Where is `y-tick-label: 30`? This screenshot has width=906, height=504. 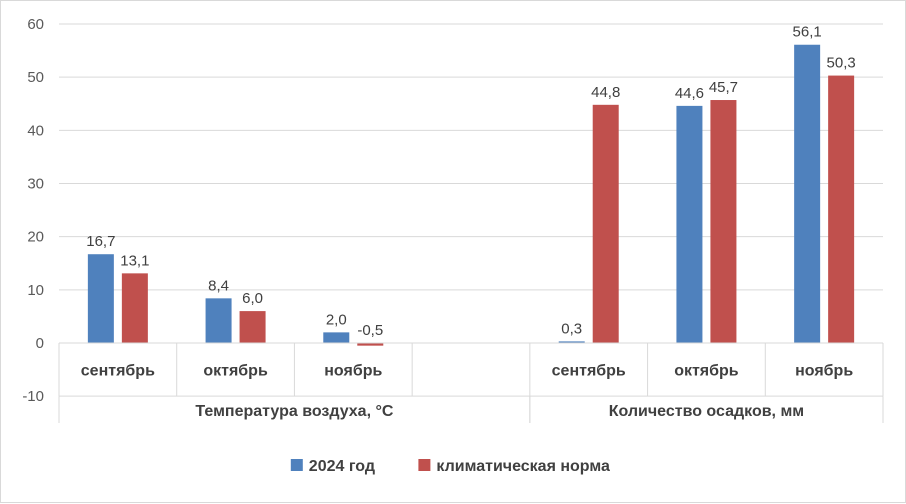
y-tick-label: 30 is located at coordinates (35, 184).